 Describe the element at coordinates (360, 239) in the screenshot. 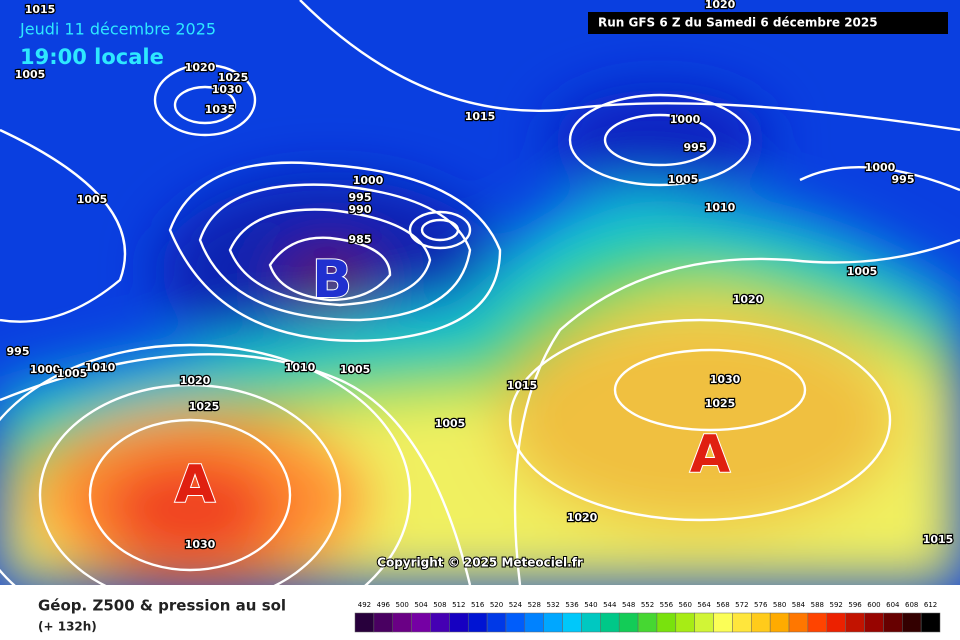

I see `isobar-label: 985` at that location.